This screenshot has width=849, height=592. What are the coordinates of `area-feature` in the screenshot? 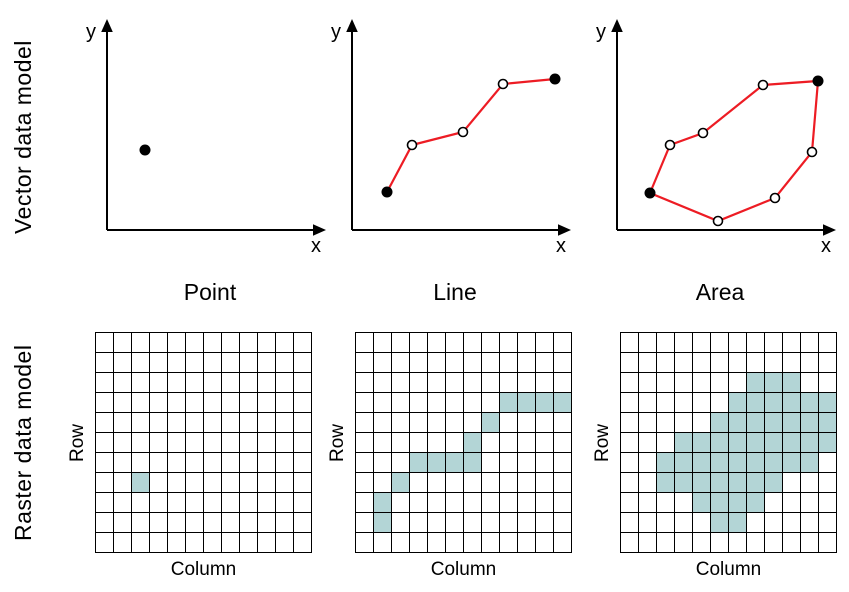 It's located at (734, 151).